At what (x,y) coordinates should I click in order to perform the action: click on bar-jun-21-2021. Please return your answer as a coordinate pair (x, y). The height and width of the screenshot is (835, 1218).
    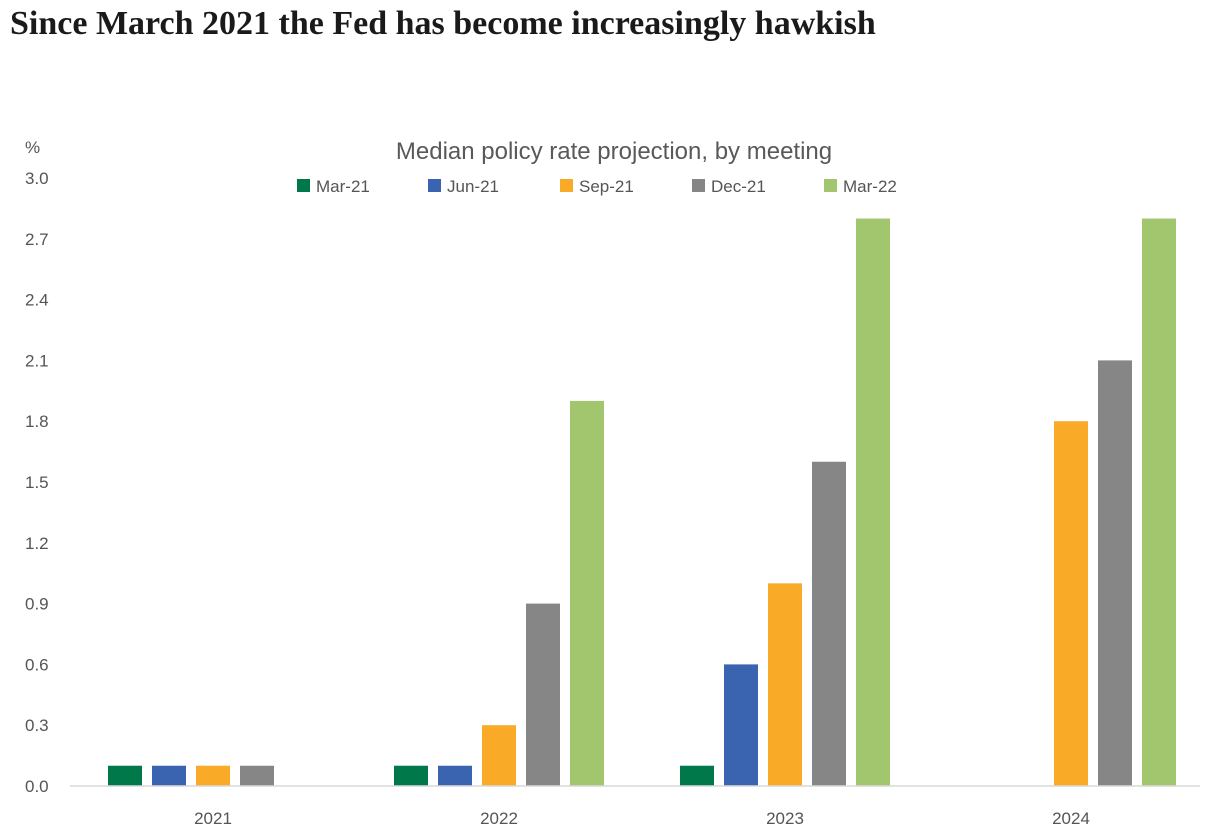
    Looking at the image, I should click on (169, 775).